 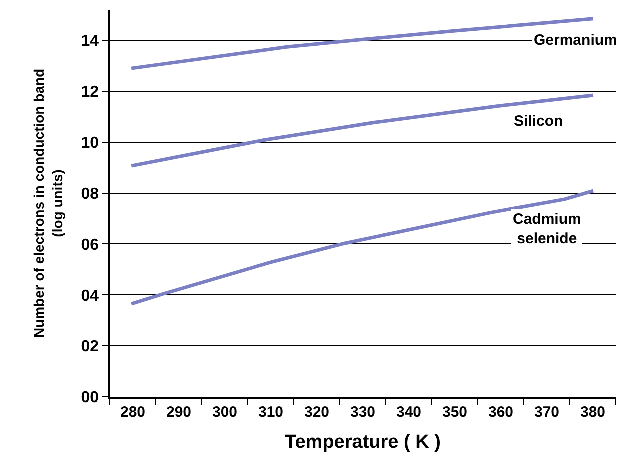 What do you see at coordinates (317, 412) in the screenshot?
I see `x-tick-label: 320` at bounding box center [317, 412].